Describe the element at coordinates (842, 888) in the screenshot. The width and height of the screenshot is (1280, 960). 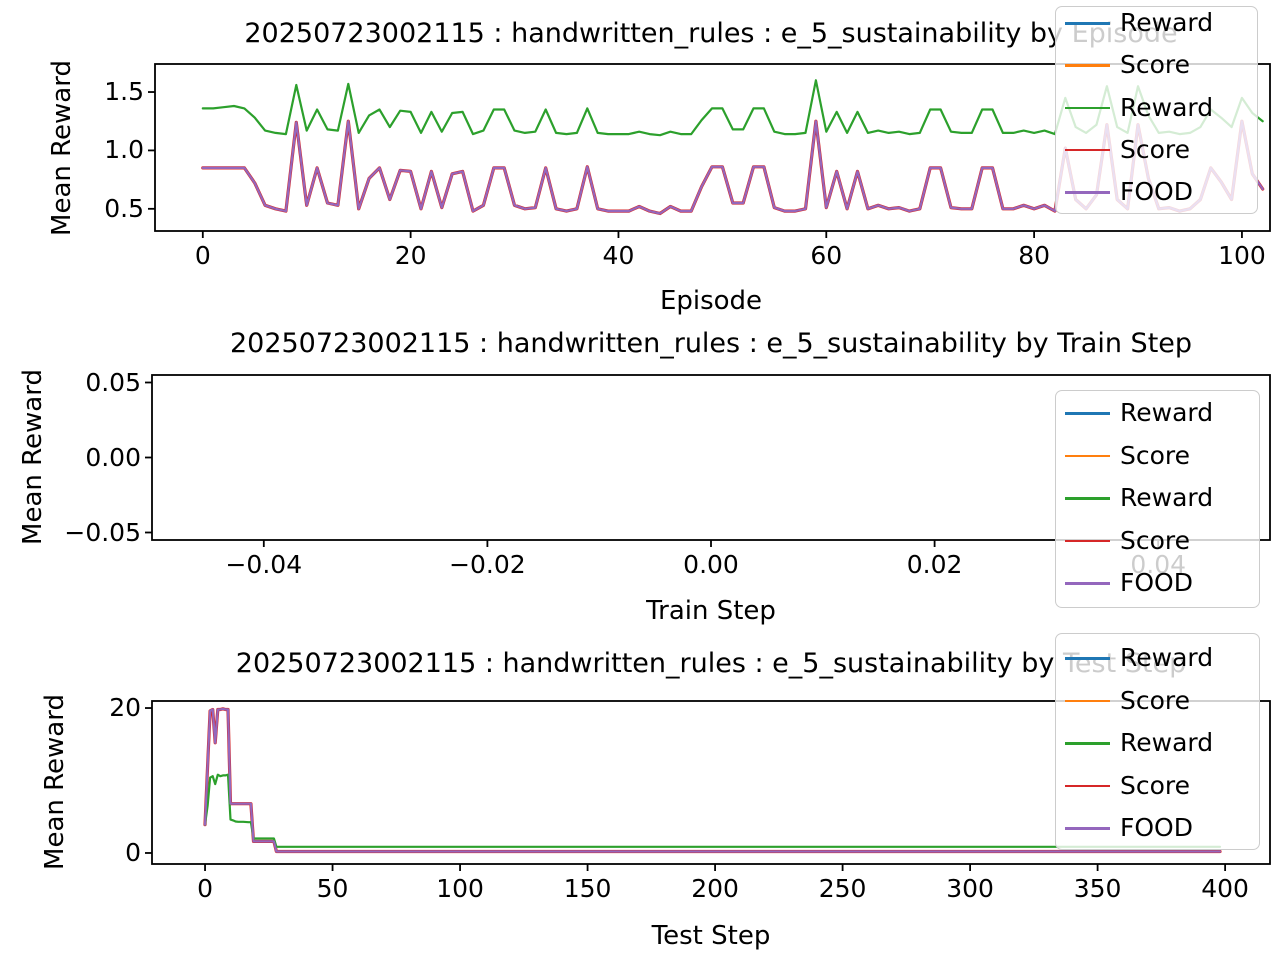
I see `x-tick-label: 250` at that location.